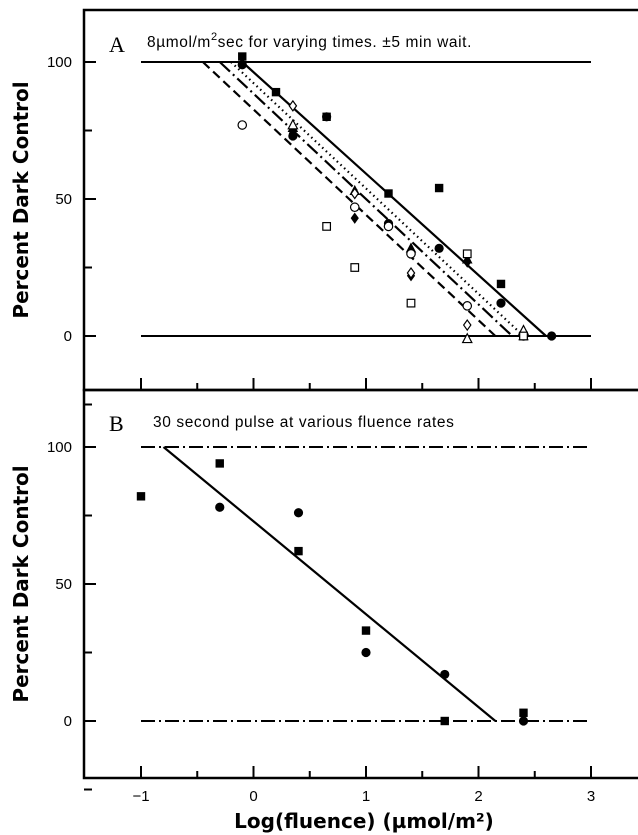 The height and width of the screenshot is (835, 638). Describe the element at coordinates (366, 796) in the screenshot. I see `x-tick-label-1: 1` at that location.